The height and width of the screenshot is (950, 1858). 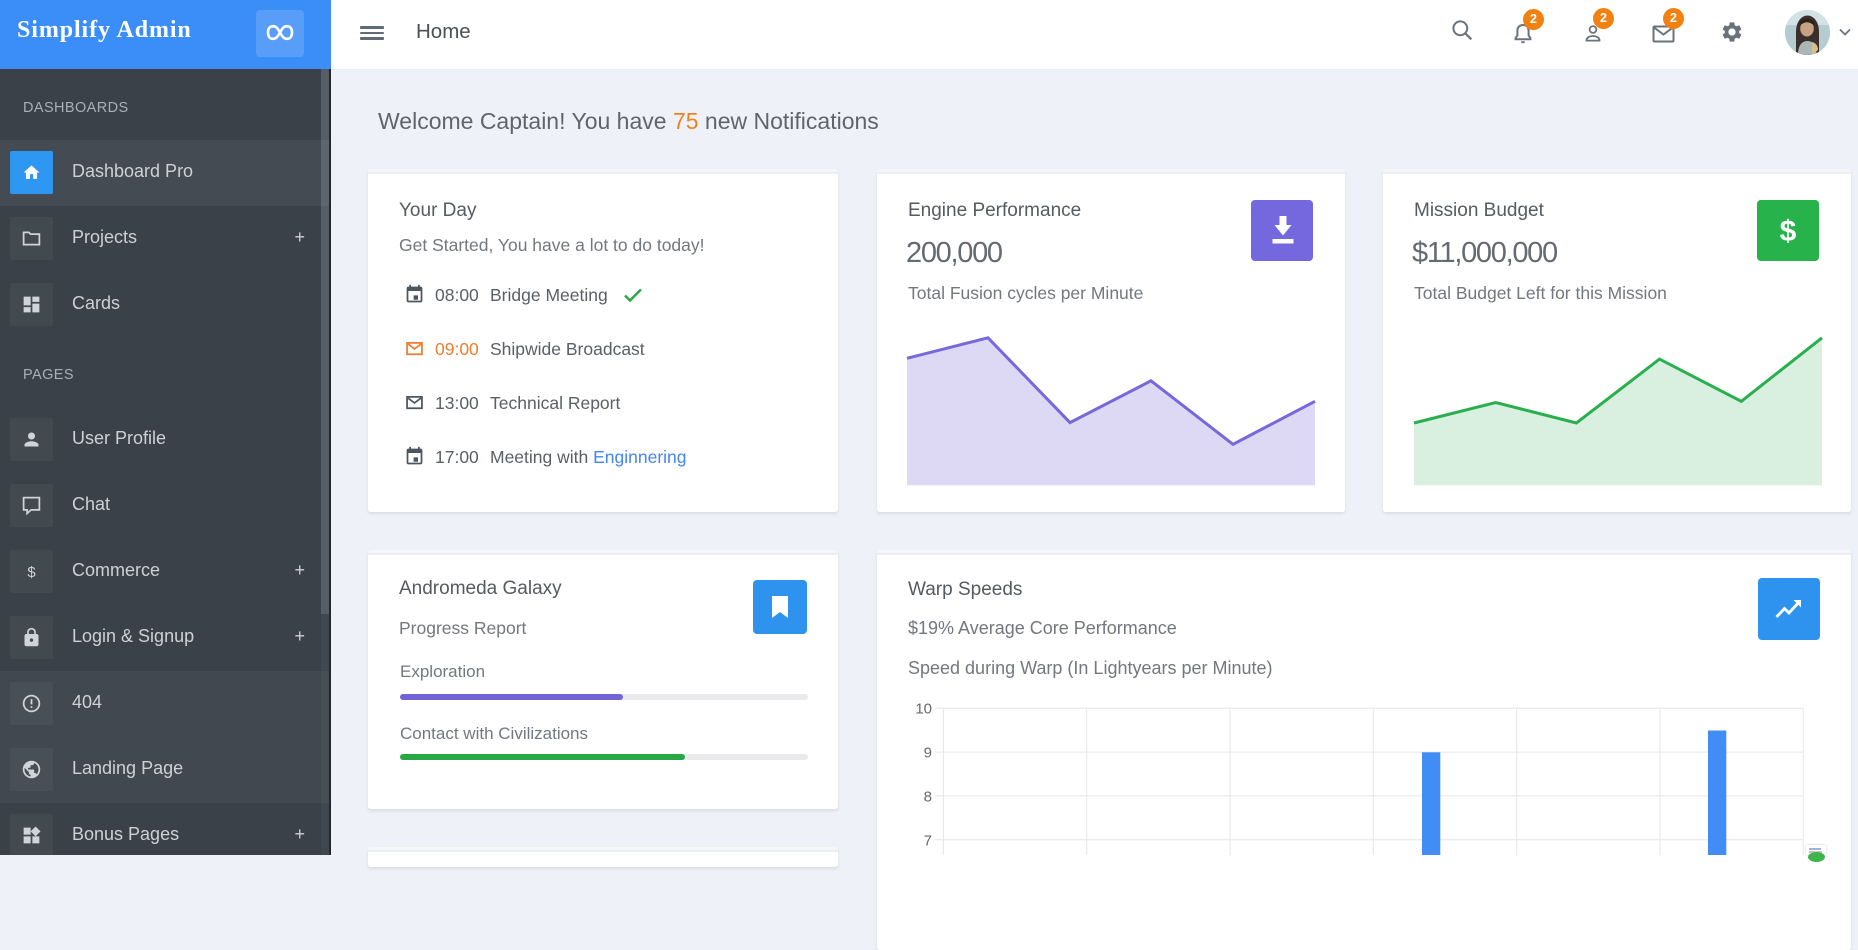 I want to click on svg-text: 10, so click(x=923, y=709).